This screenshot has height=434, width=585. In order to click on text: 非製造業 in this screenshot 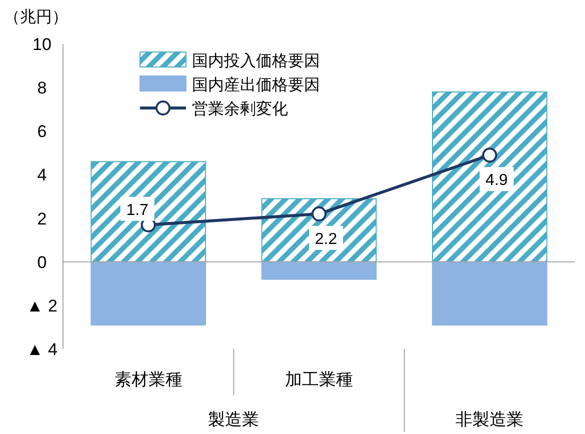, I will do `click(490, 419)`.